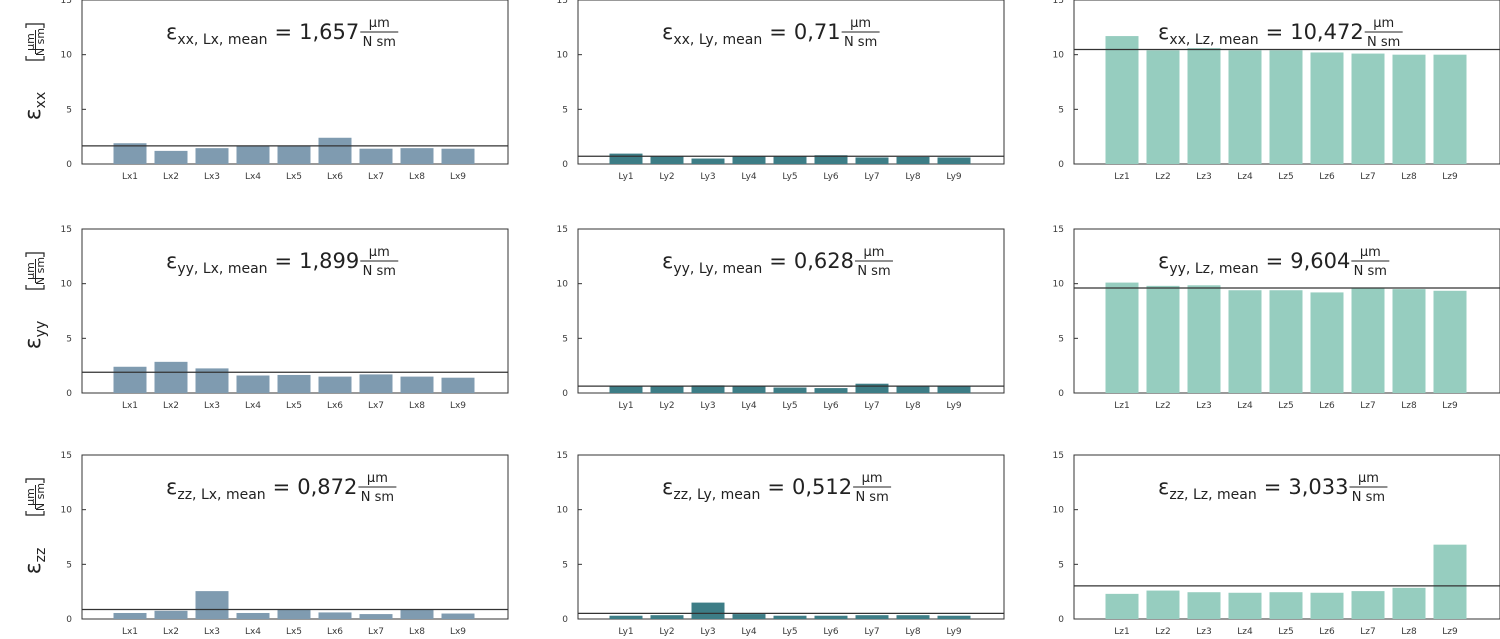  I want to click on row-label-subscript: xx, so click(41, 100).